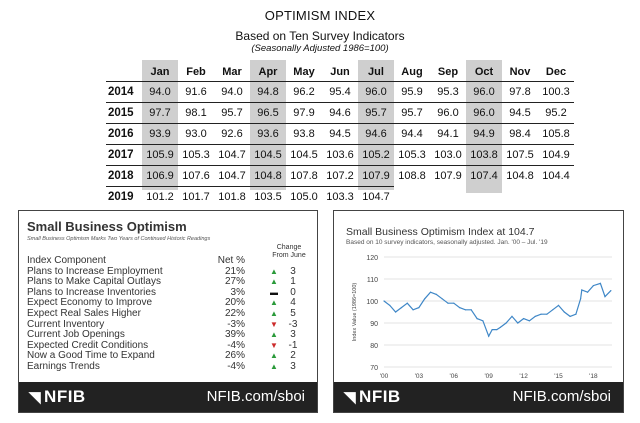 The height and width of the screenshot is (423, 640). What do you see at coordinates (174, 282) in the screenshot?
I see `component-row: Plans to Make Capital Outlays 27% ▲ 1` at bounding box center [174, 282].